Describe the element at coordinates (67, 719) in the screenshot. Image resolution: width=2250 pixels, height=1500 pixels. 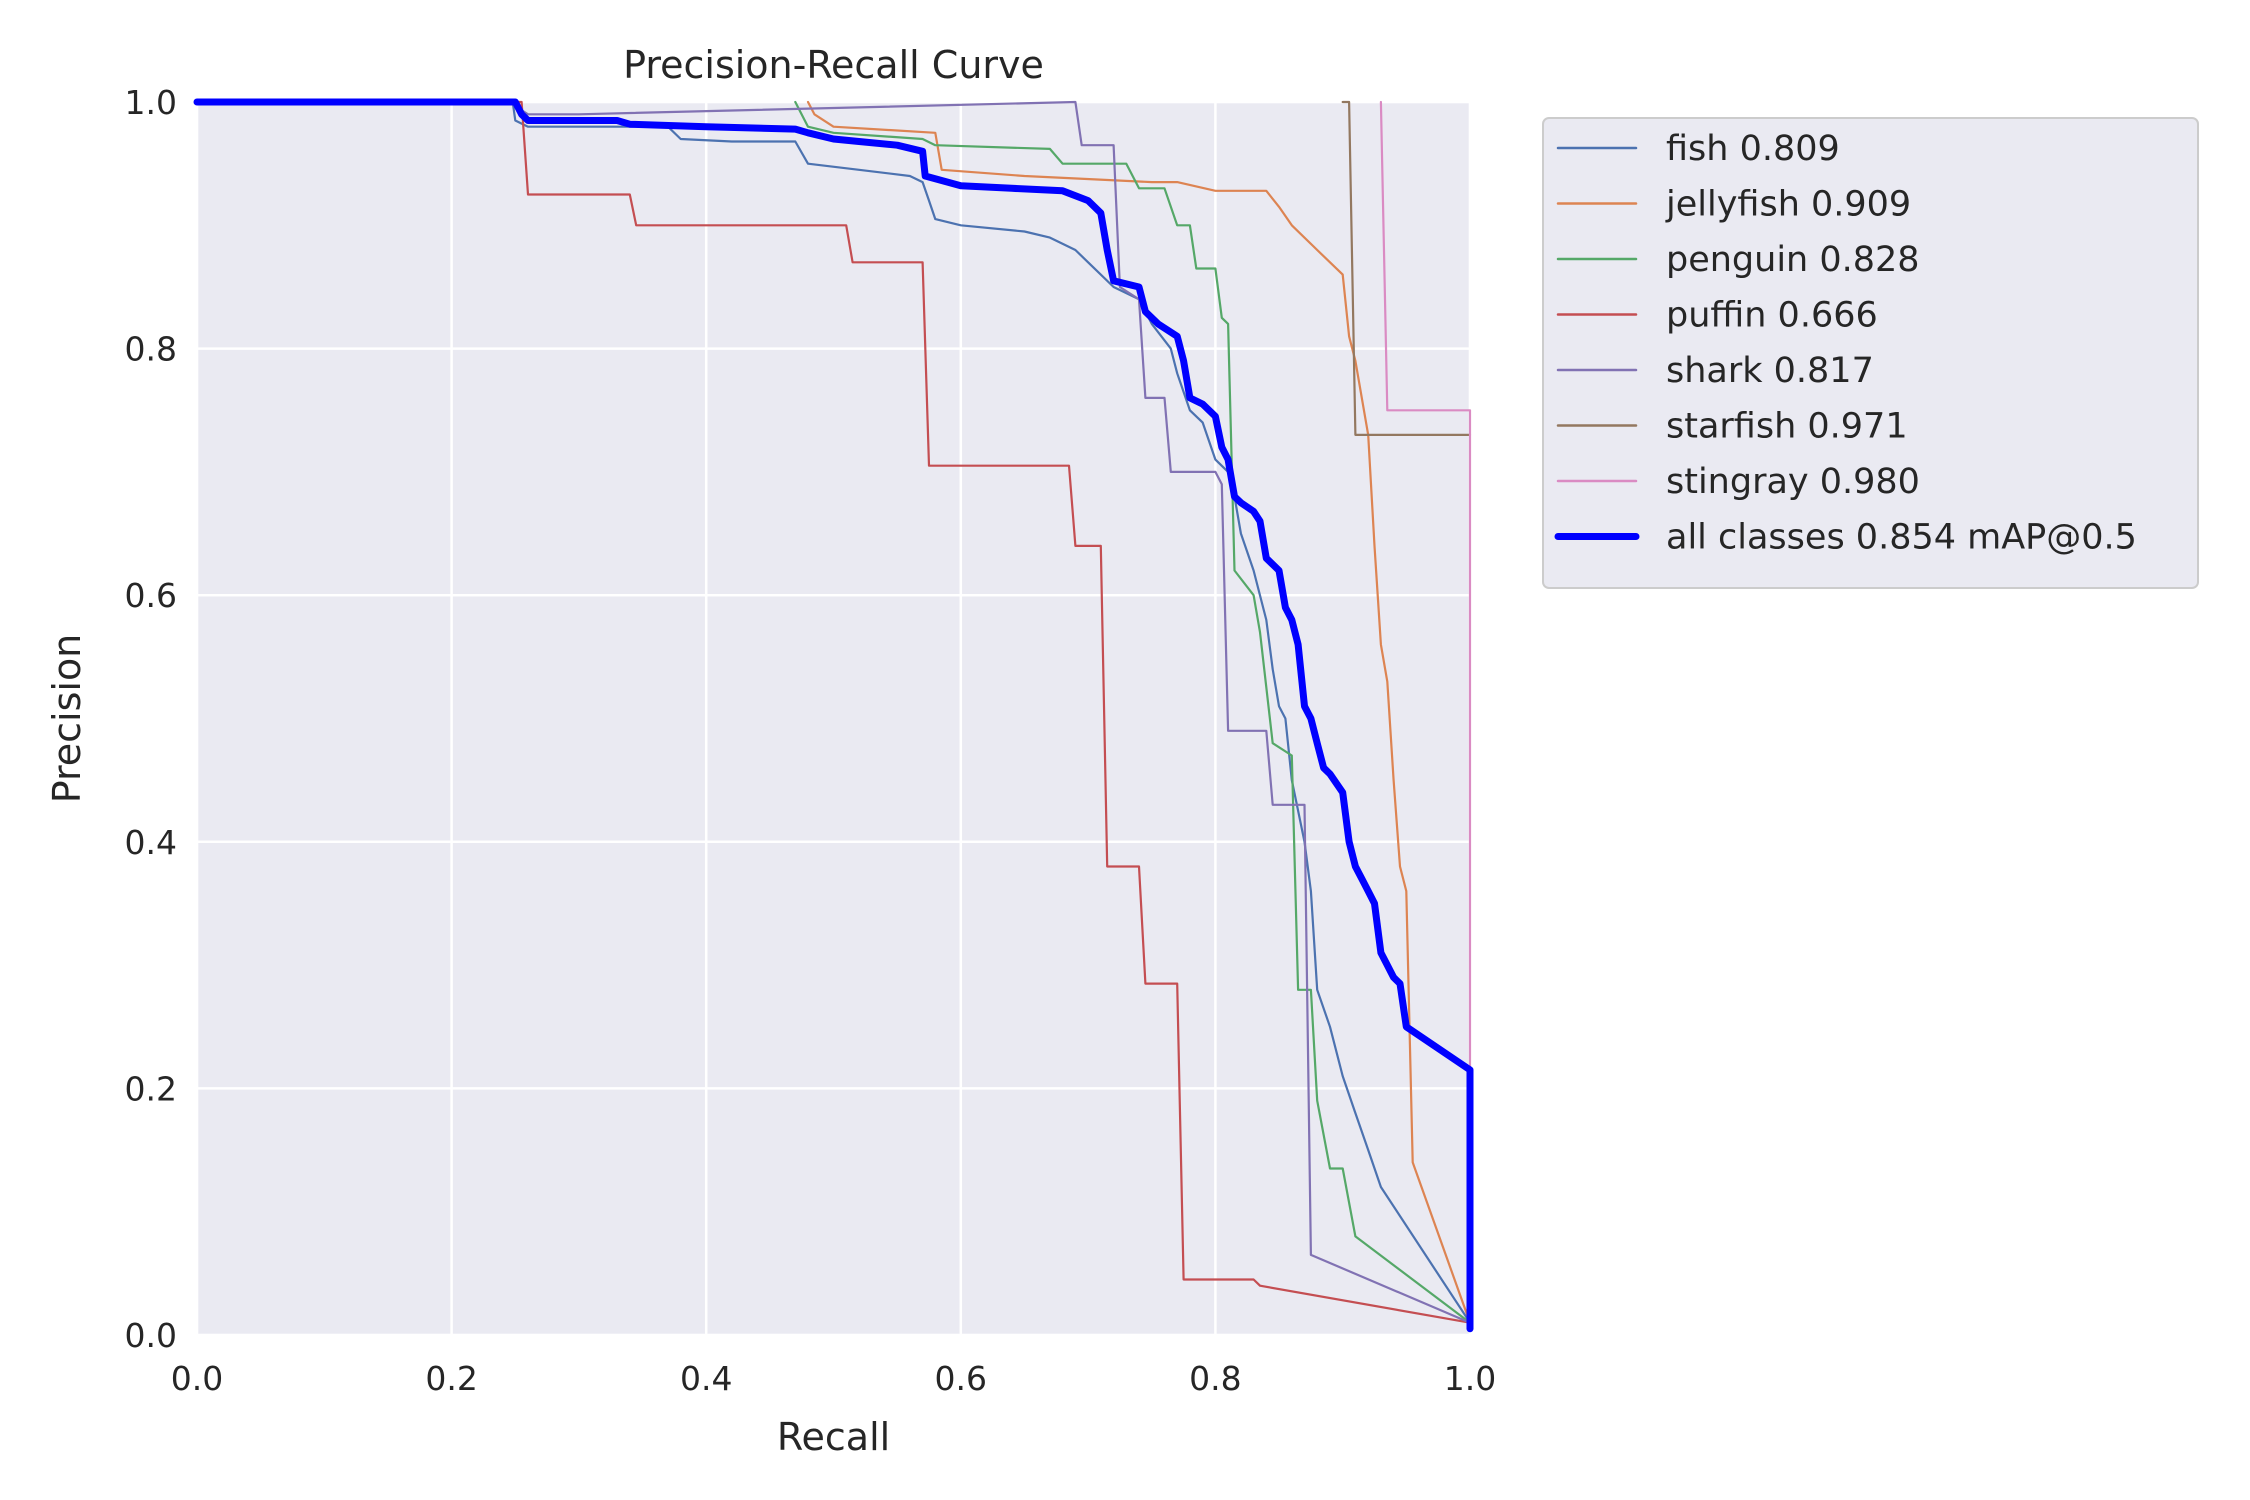
I see `y-axis-label: Precision` at that location.